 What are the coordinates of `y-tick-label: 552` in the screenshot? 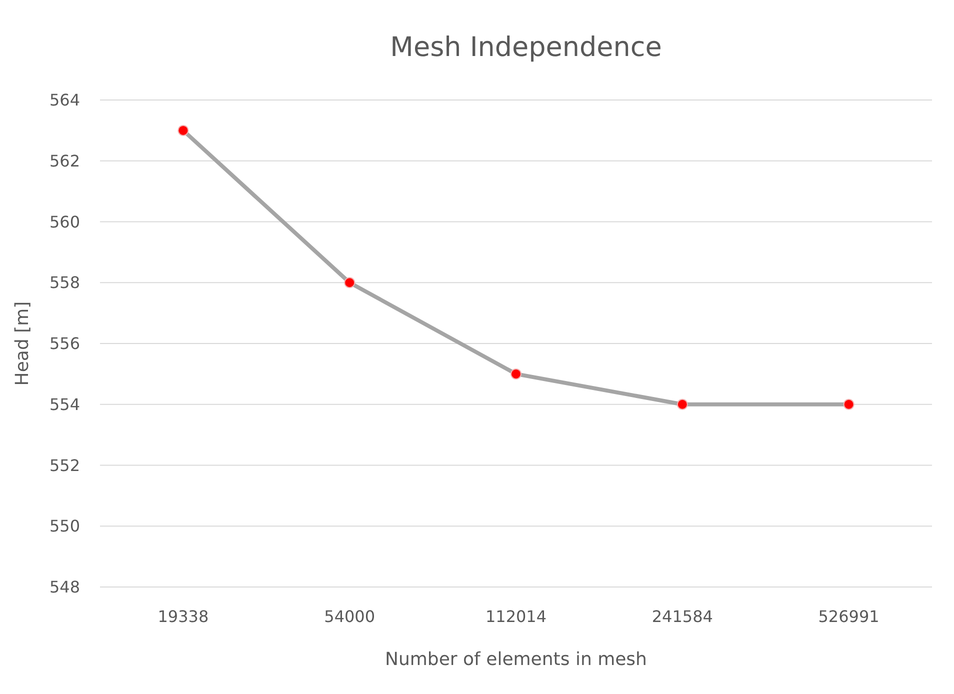 It's located at (64, 465).